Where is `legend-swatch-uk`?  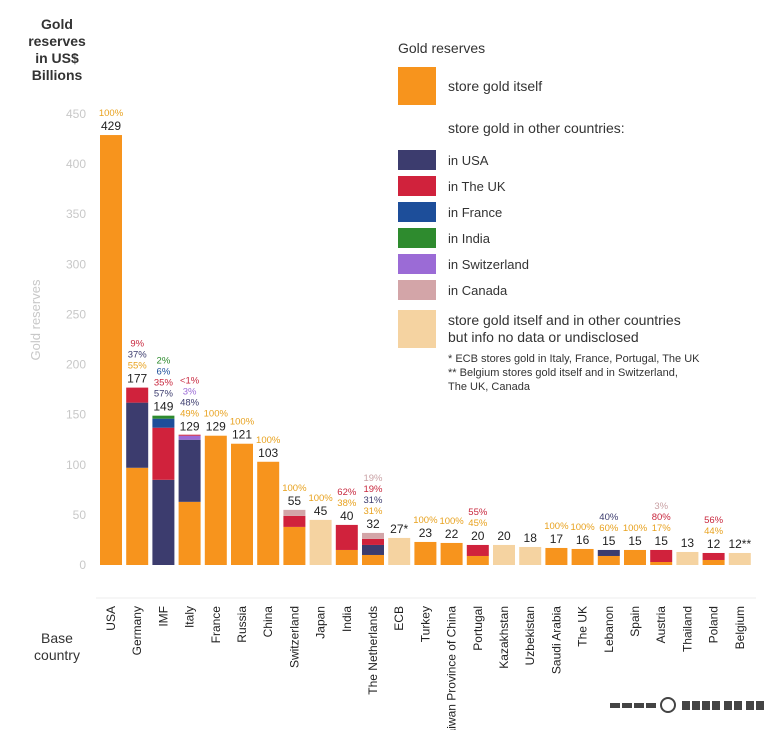
legend-swatch-uk is located at coordinates (417, 186).